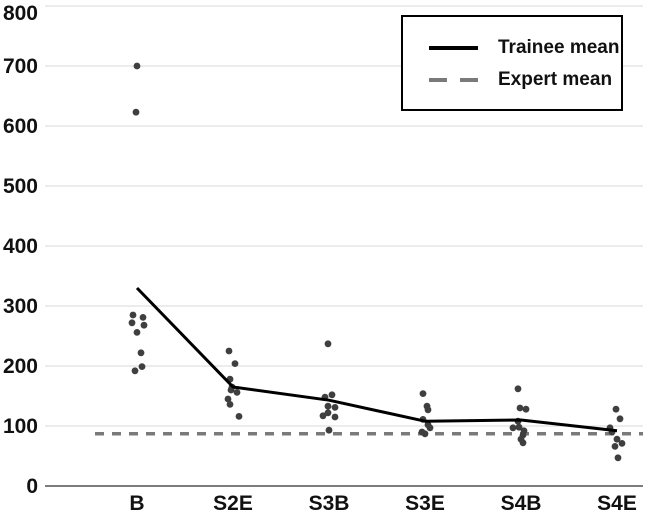 Image resolution: width=647 pixels, height=516 pixels. What do you see at coordinates (233, 503) in the screenshot?
I see `x-category-label: S2E` at bounding box center [233, 503].